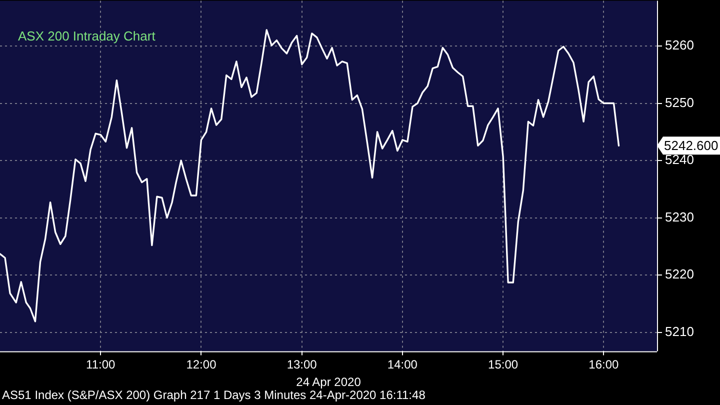  What do you see at coordinates (201, 365) in the screenshot?
I see `x-tick-label: 12:00` at bounding box center [201, 365].